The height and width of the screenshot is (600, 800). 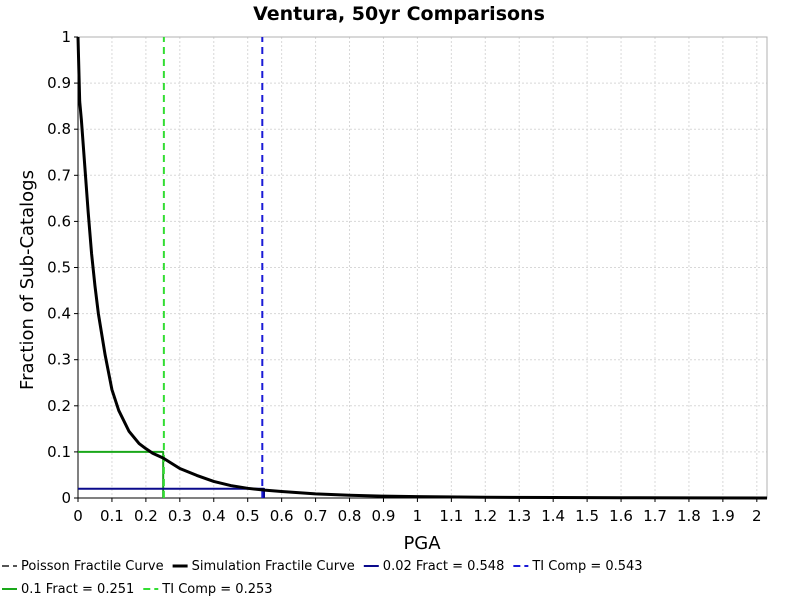 What do you see at coordinates (59, 129) in the screenshot?
I see `y-tick-label: 0.8` at bounding box center [59, 129].